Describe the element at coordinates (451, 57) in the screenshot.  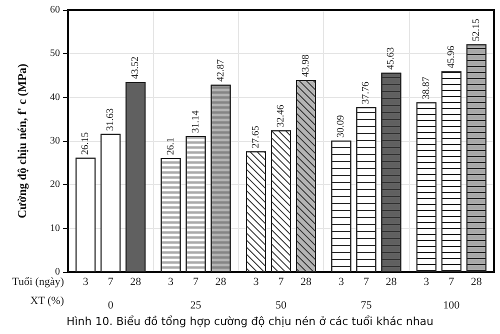
I see `data-label: 45.96` at that location.